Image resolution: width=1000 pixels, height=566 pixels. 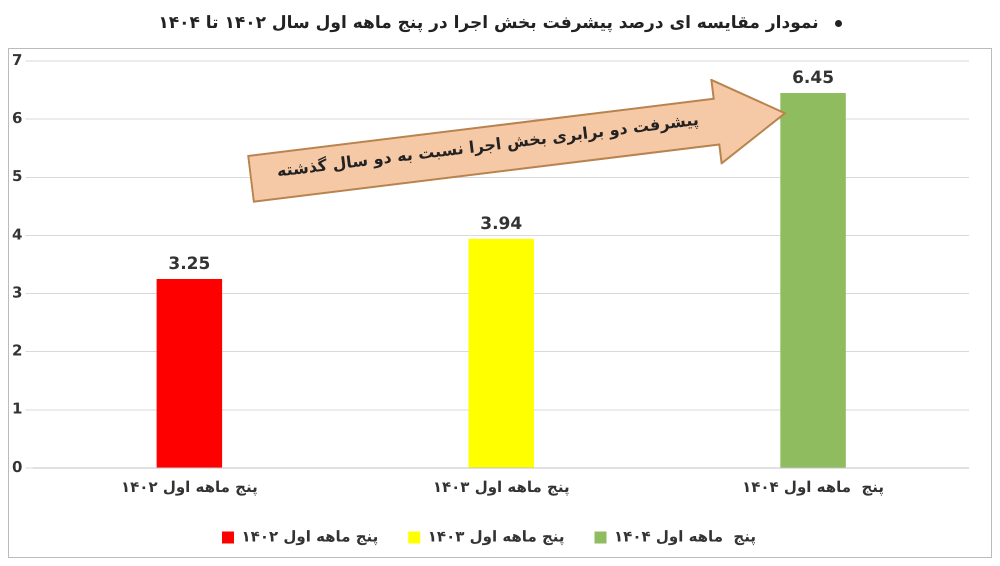 What do you see at coordinates (501, 487) in the screenshot?
I see `x-tick-label: پنج ماهه اول ۱۴۰۳` at bounding box center [501, 487].